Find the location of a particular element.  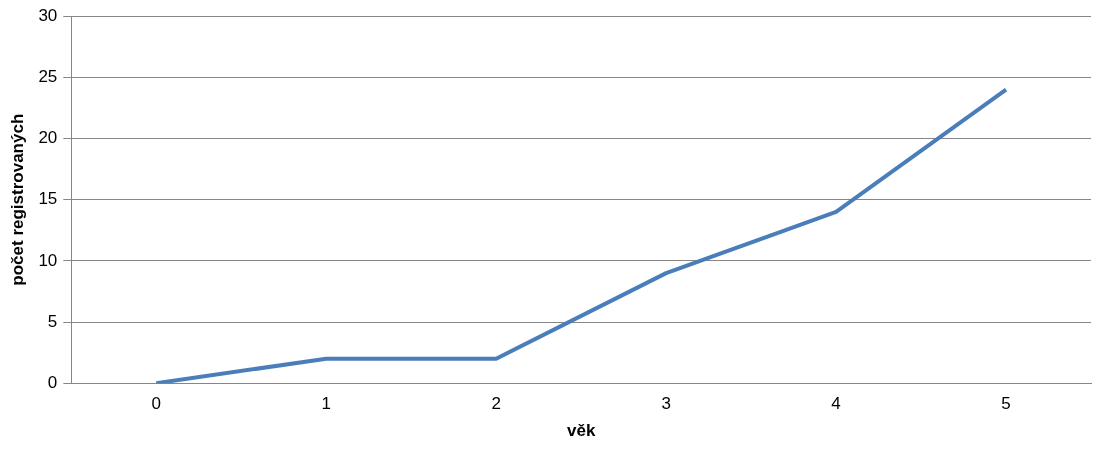

y-tick-label: 0 is located at coordinates (52, 382).